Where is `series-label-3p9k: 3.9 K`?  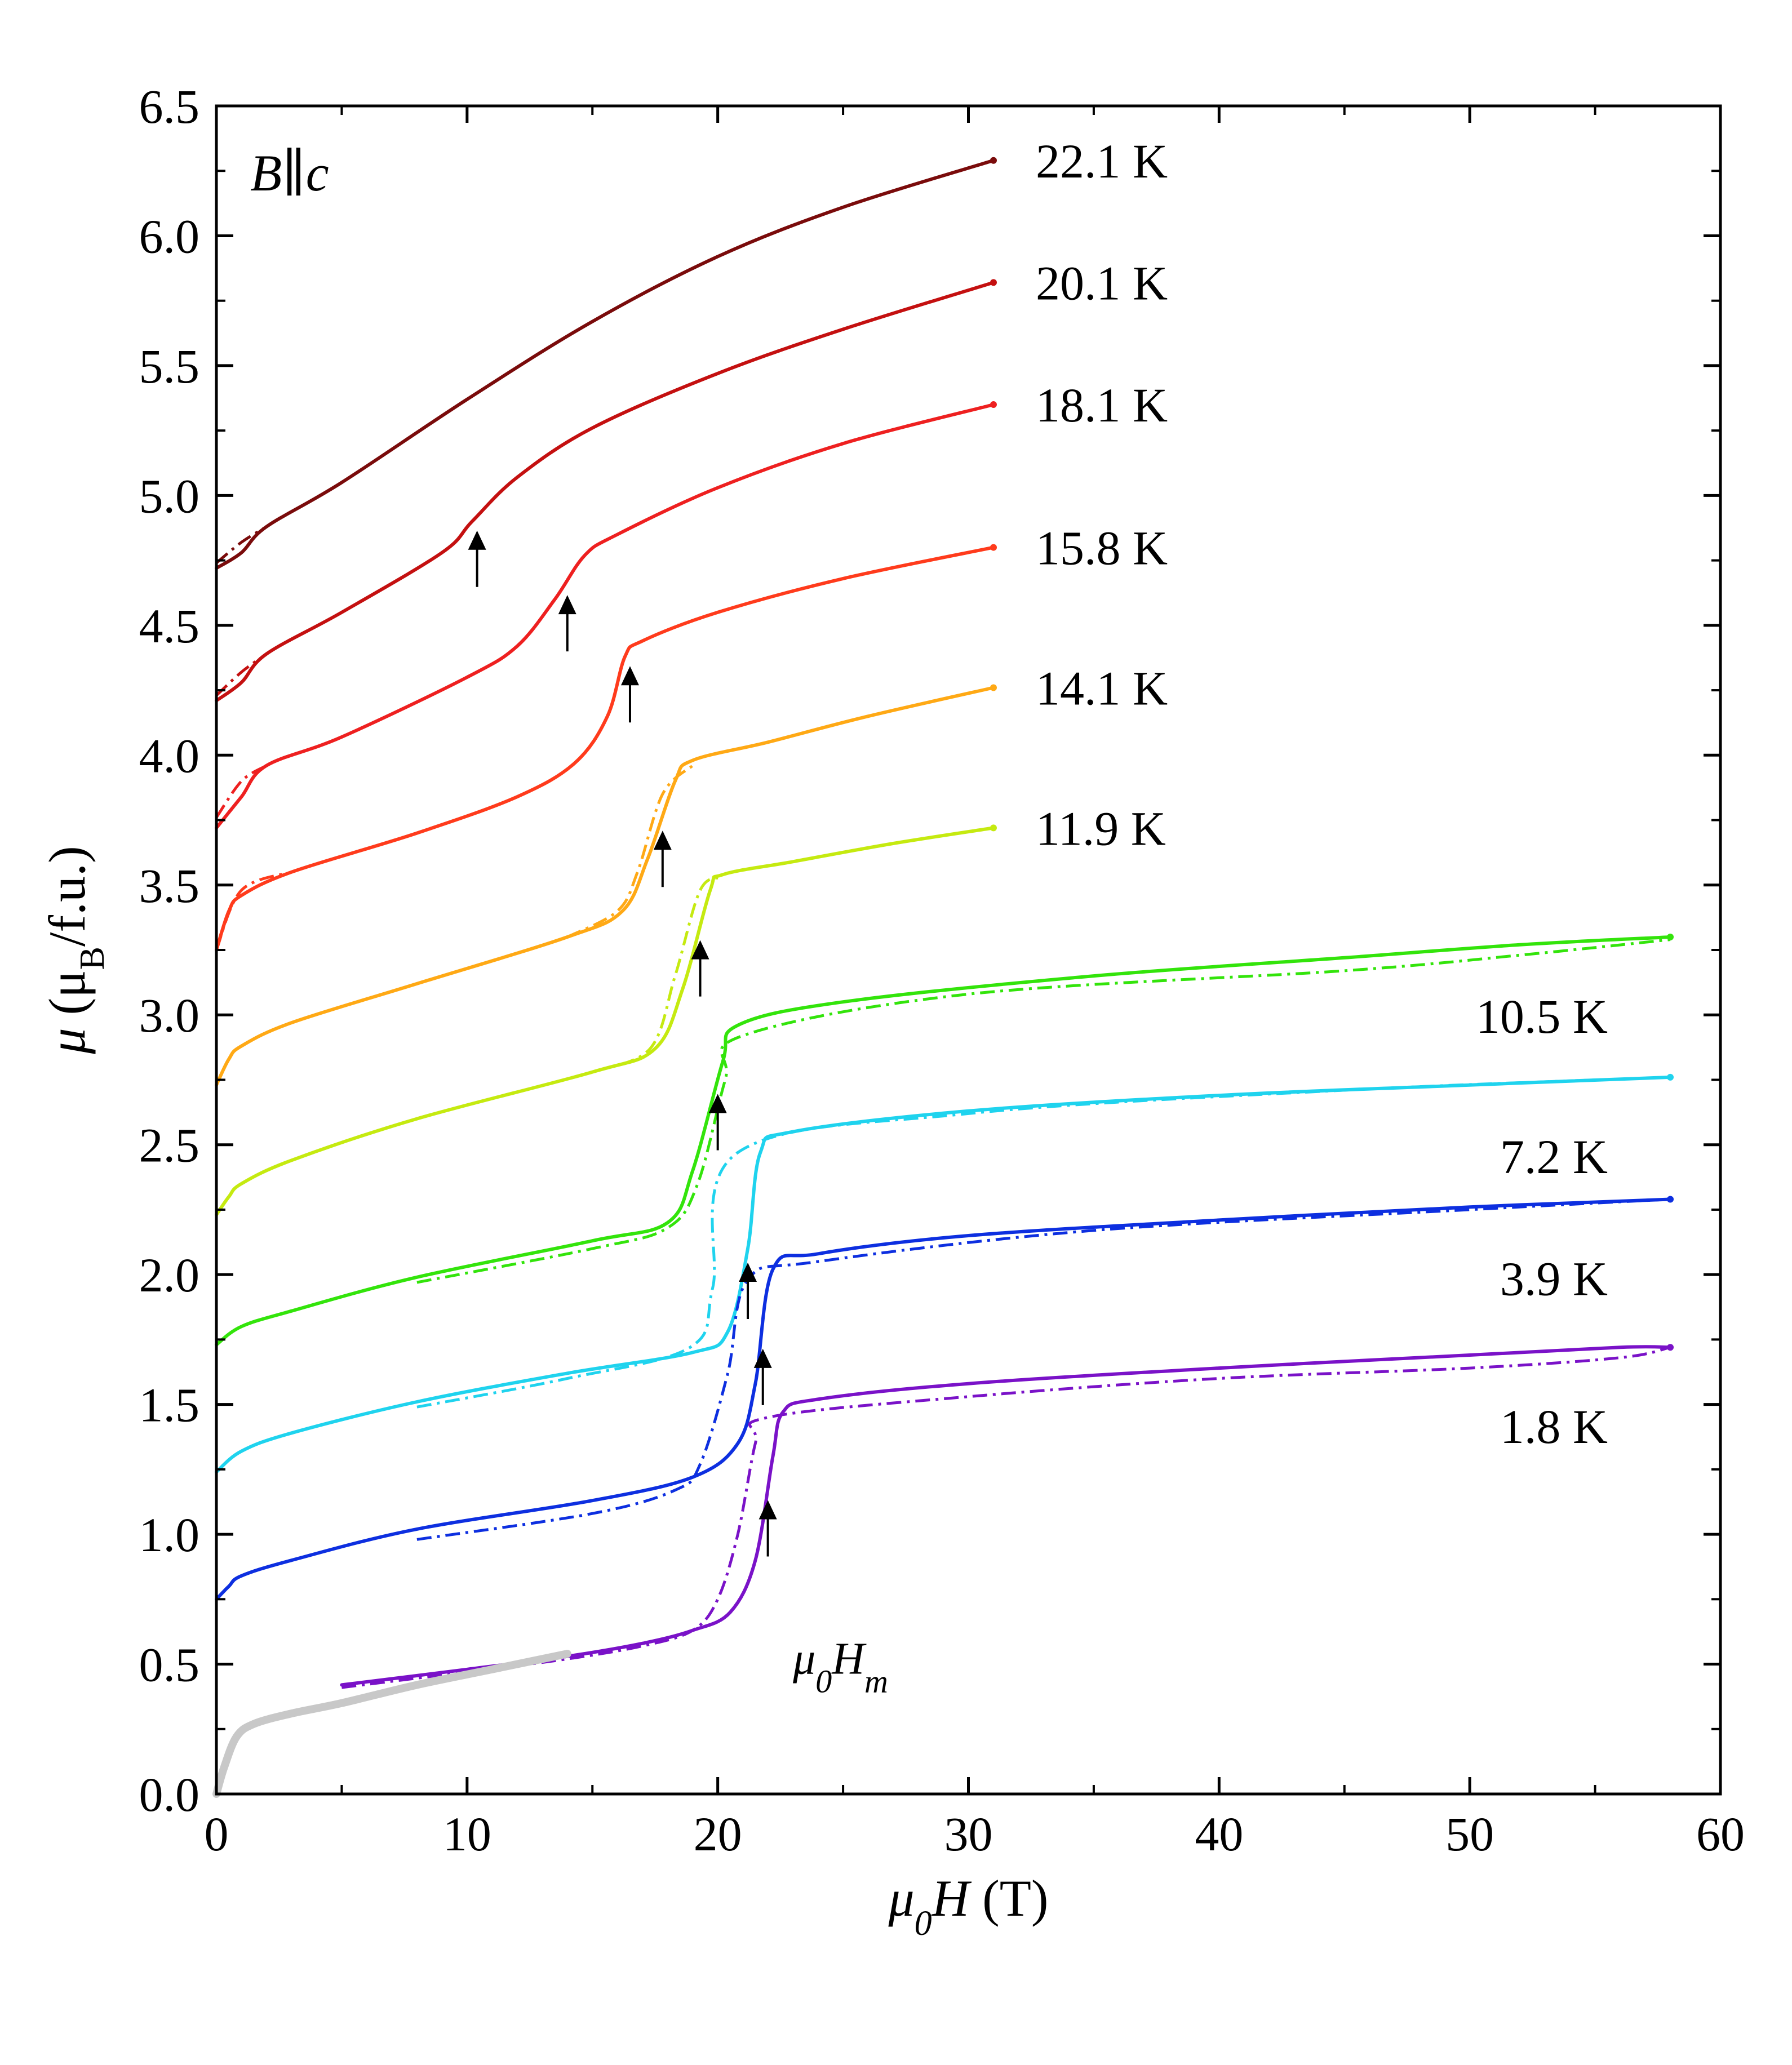 series-label-3p9k: 3.9 K is located at coordinates (1554, 1278).